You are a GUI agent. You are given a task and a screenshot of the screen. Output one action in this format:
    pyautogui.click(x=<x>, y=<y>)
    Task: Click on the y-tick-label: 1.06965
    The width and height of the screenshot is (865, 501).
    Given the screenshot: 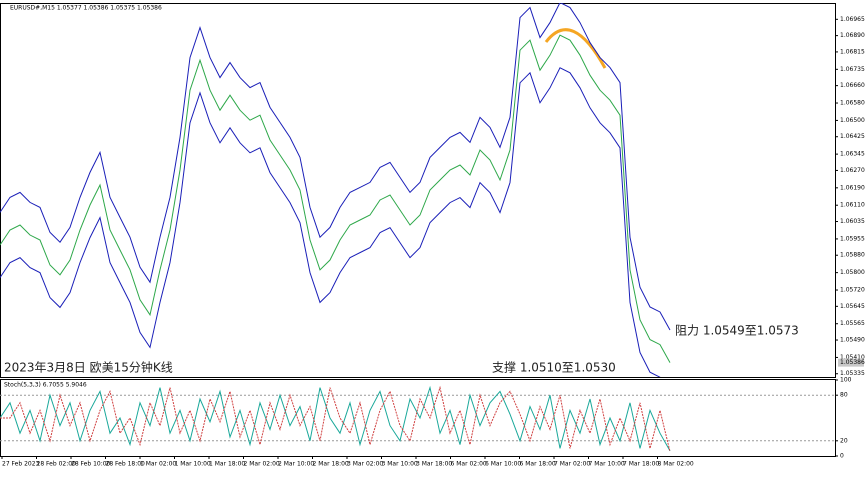 What is the action you would take?
    pyautogui.click(x=852, y=19)
    